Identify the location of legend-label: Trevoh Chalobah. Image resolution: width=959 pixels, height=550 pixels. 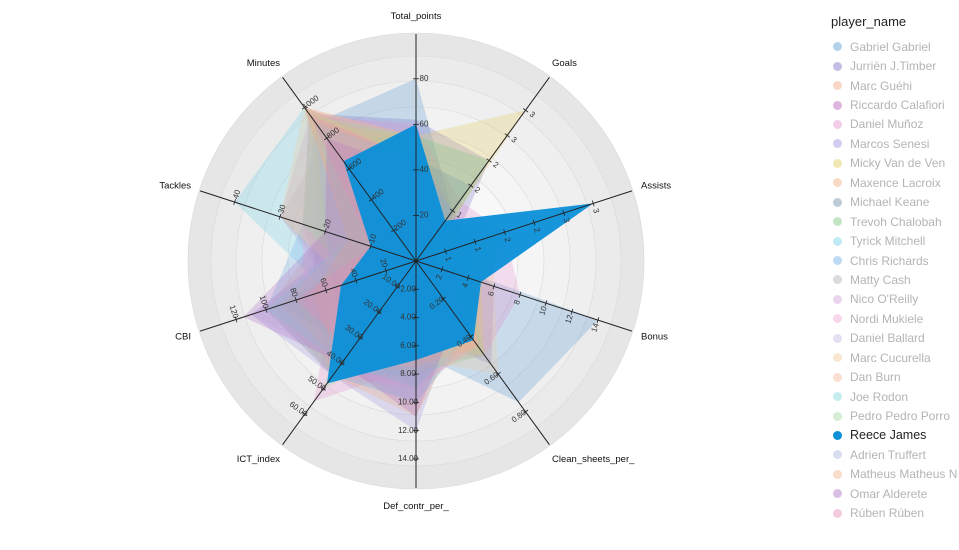
(896, 221).